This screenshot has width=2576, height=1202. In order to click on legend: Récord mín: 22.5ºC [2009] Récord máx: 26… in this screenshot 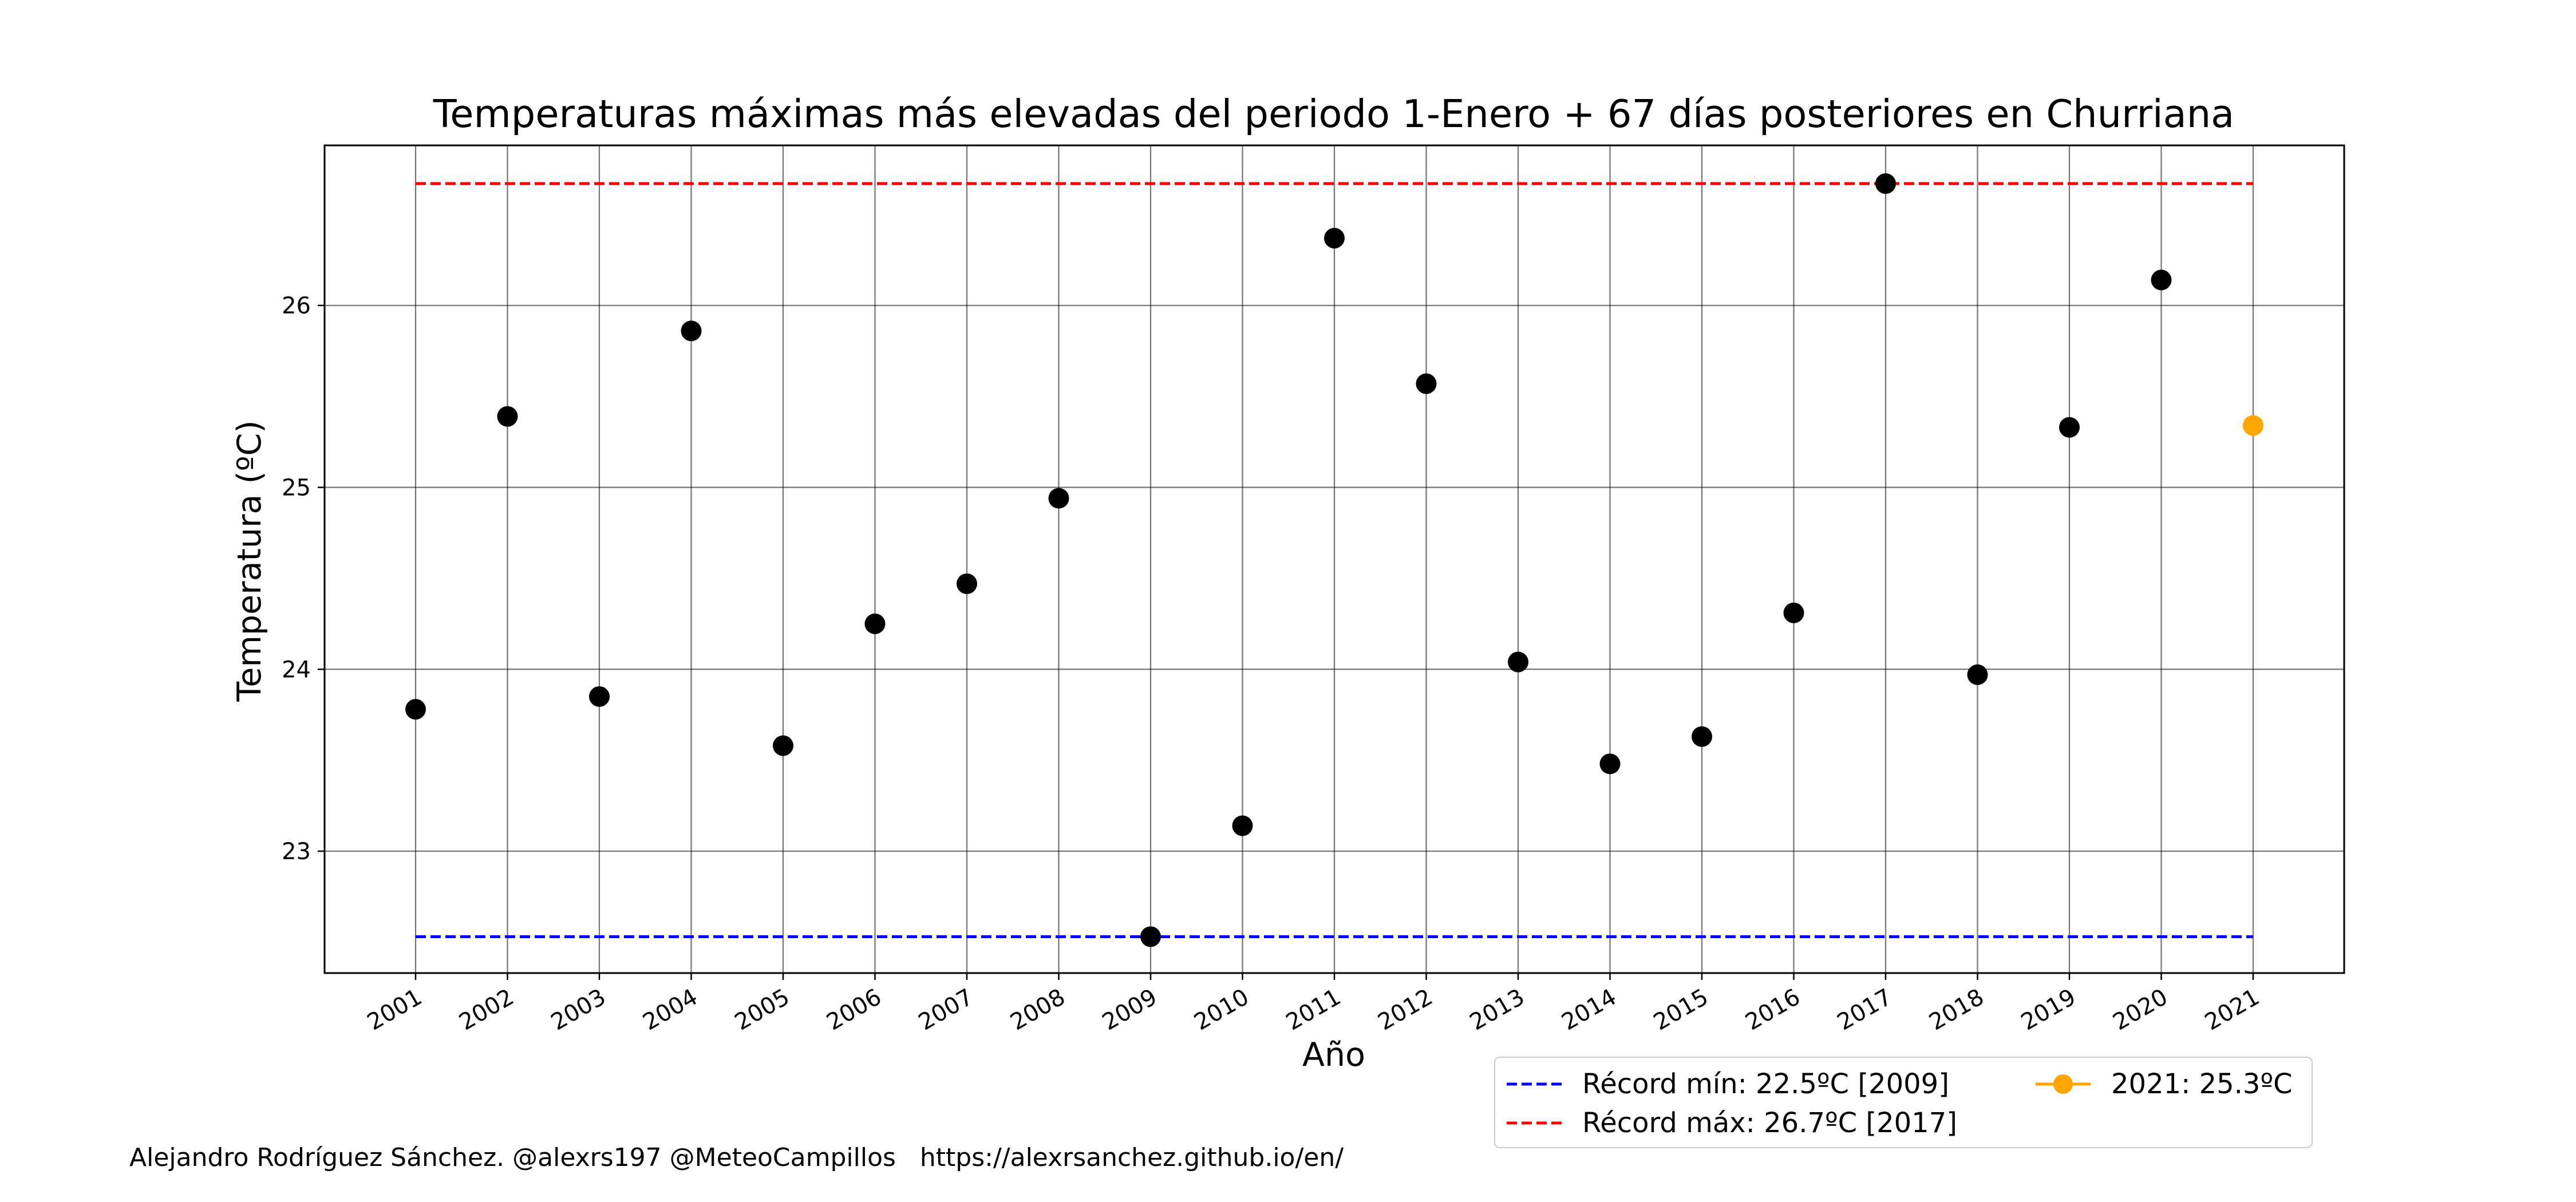, I will do `click(1903, 1103)`.